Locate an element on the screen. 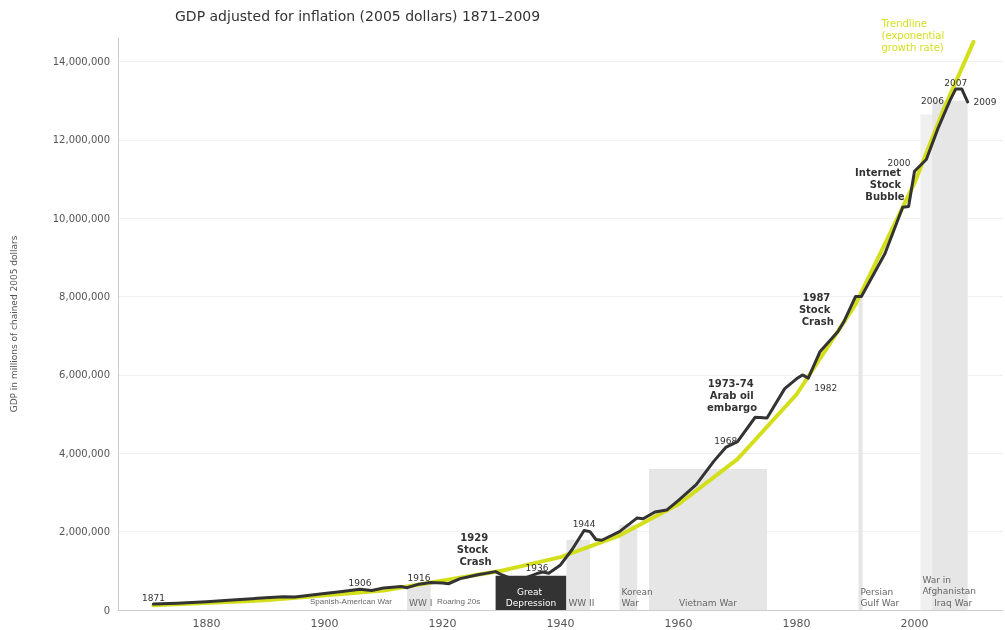 The width and height of the screenshot is (1005, 630). annotation: 1936 is located at coordinates (537, 567).